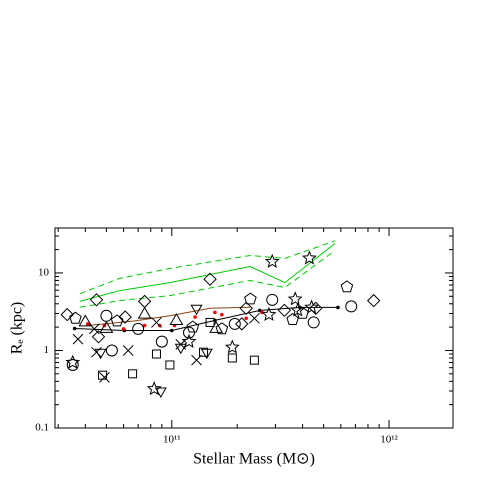 This screenshot has height=479, width=479. Describe the element at coordinates (172, 440) in the screenshot. I see `x-tick-label: 10¹¹` at that location.